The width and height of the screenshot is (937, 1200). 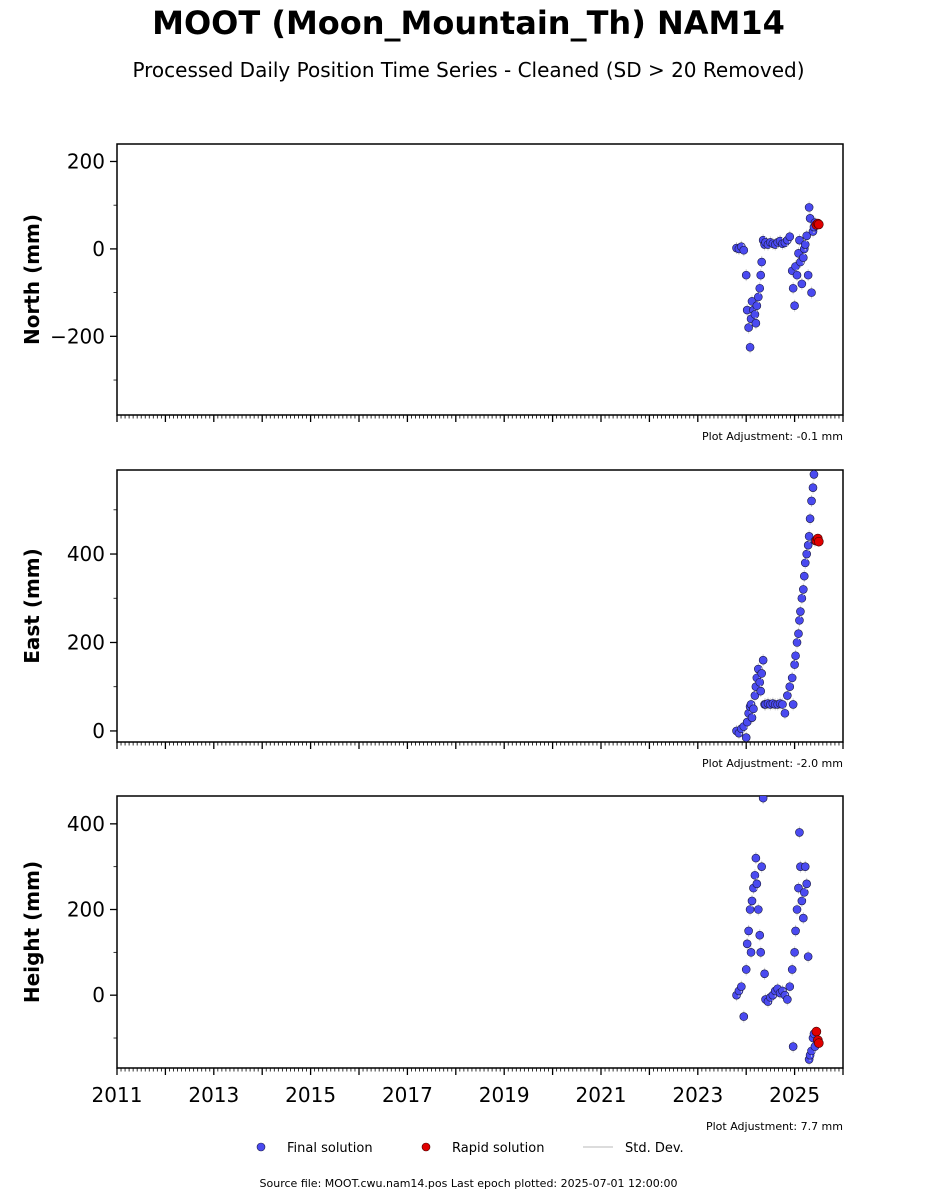 I want to click on y-axis-label: North (mm), so click(x=32, y=279).